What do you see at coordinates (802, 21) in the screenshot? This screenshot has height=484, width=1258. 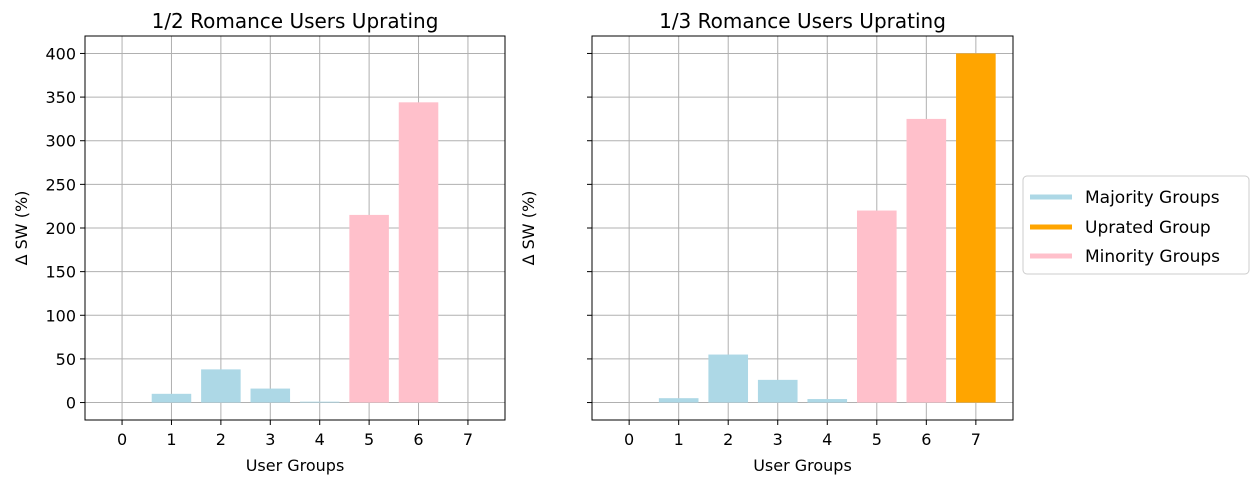 I see `chart-title: 1/3 Romance Users Uprating` at bounding box center [802, 21].